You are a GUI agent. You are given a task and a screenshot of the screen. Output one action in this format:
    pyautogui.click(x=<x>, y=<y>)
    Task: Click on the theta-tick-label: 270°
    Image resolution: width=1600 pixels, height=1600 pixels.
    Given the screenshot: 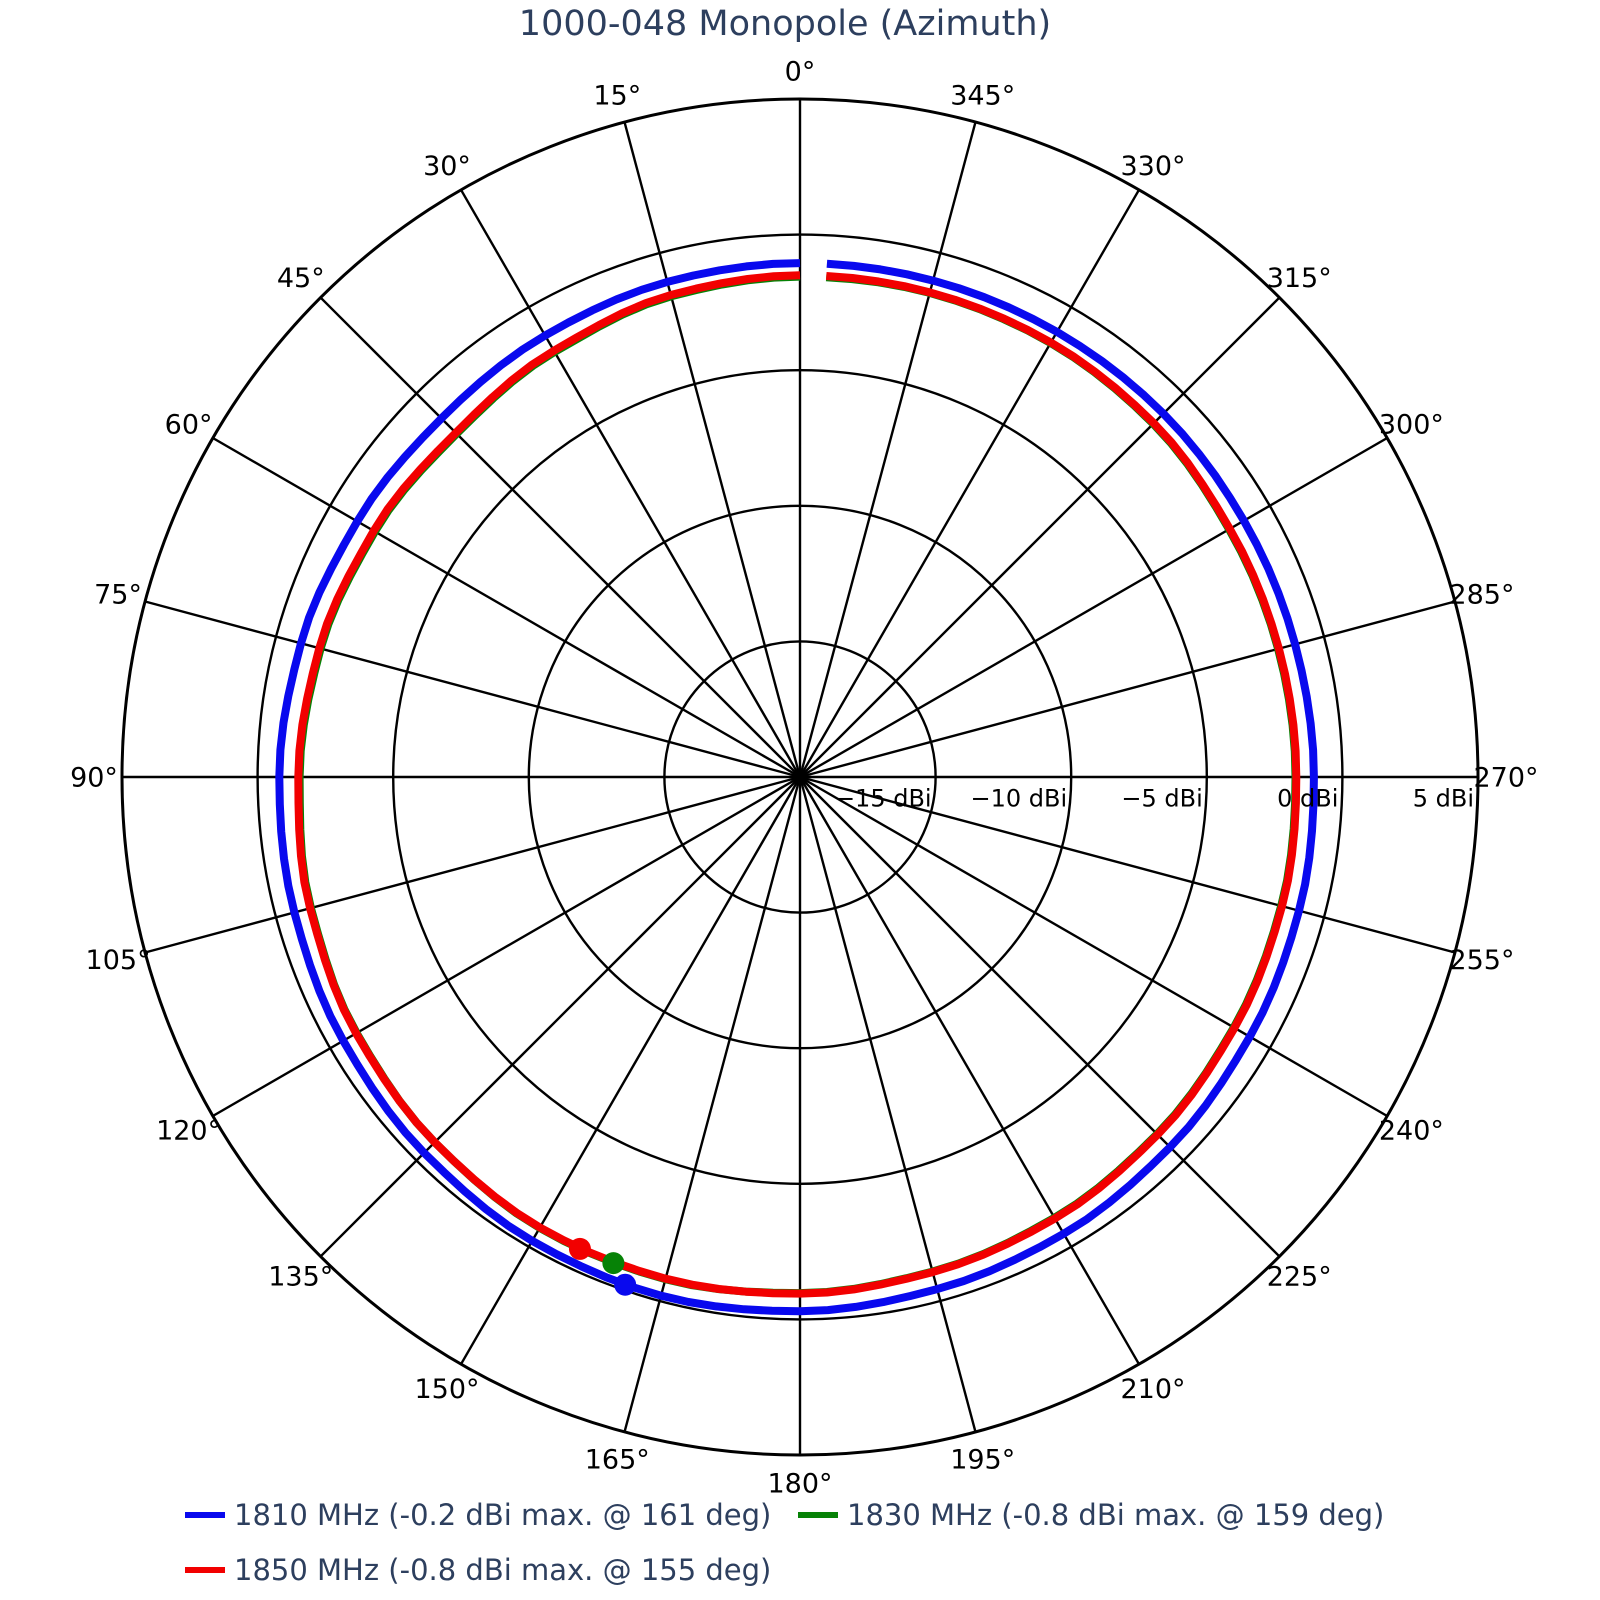 What is the action you would take?
    pyautogui.click(x=1505, y=777)
    